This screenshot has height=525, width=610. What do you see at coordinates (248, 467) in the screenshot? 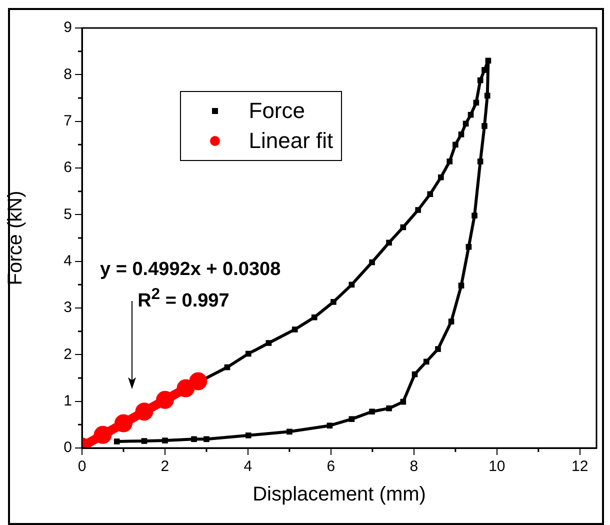
I see `x-tick-label: 4` at bounding box center [248, 467].